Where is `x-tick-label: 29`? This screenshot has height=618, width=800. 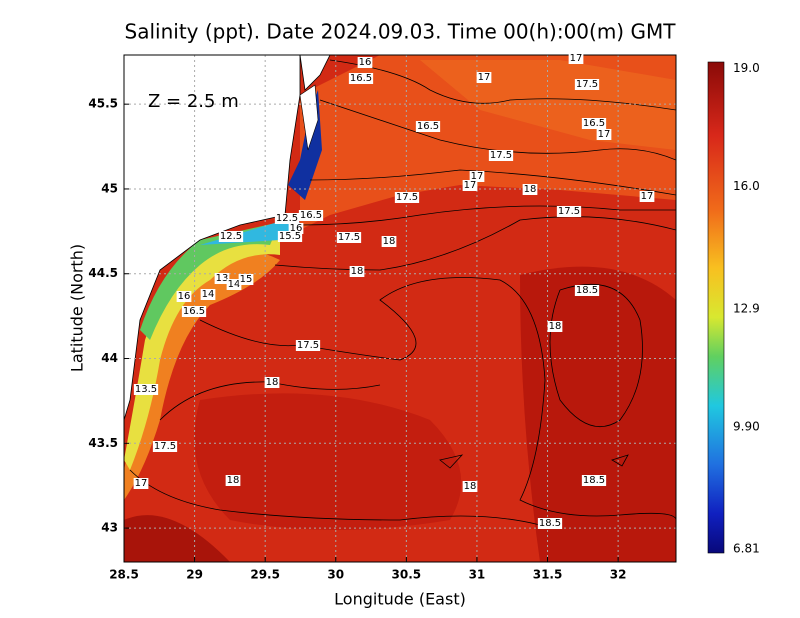
x-tick-label: 29 is located at coordinates (194, 575).